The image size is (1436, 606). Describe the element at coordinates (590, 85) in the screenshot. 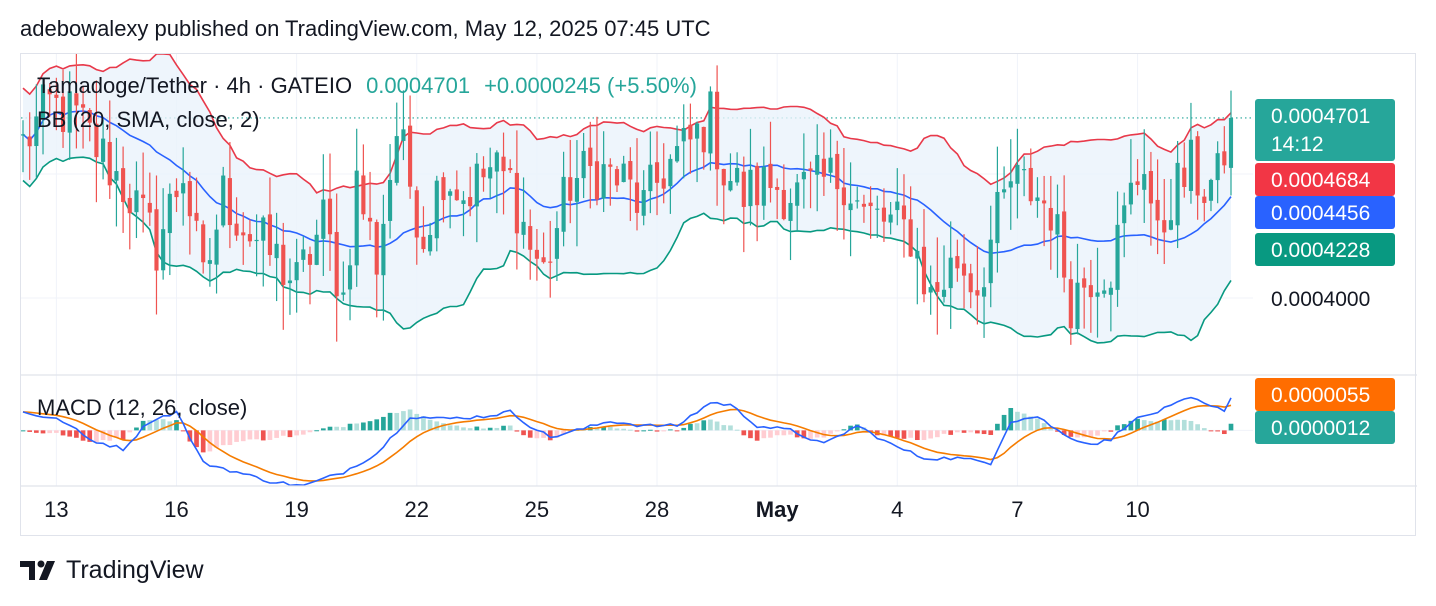

I see `price-change-label: +0.0000245 (+5.50%)` at that location.